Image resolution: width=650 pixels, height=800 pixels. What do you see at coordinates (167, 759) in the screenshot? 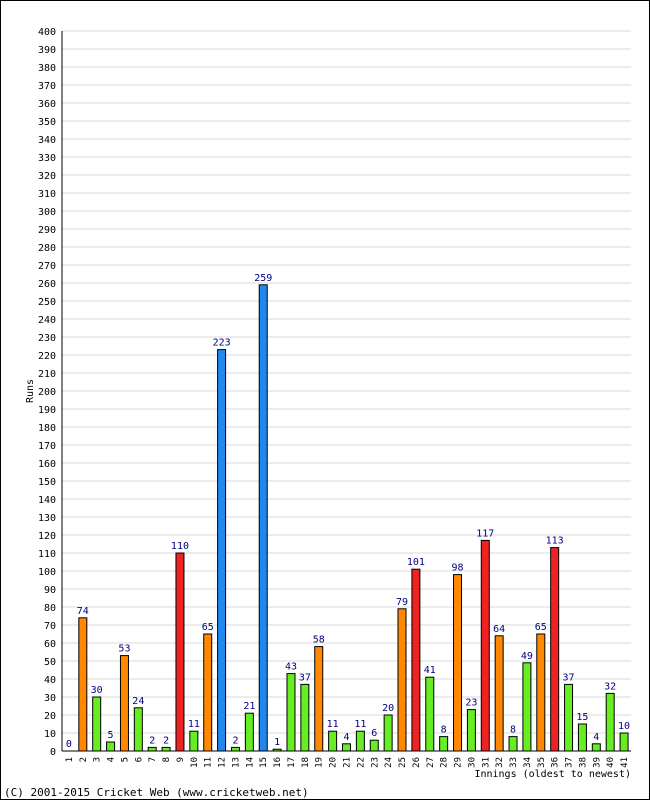
I see `x-tick-label: 8` at bounding box center [167, 759].